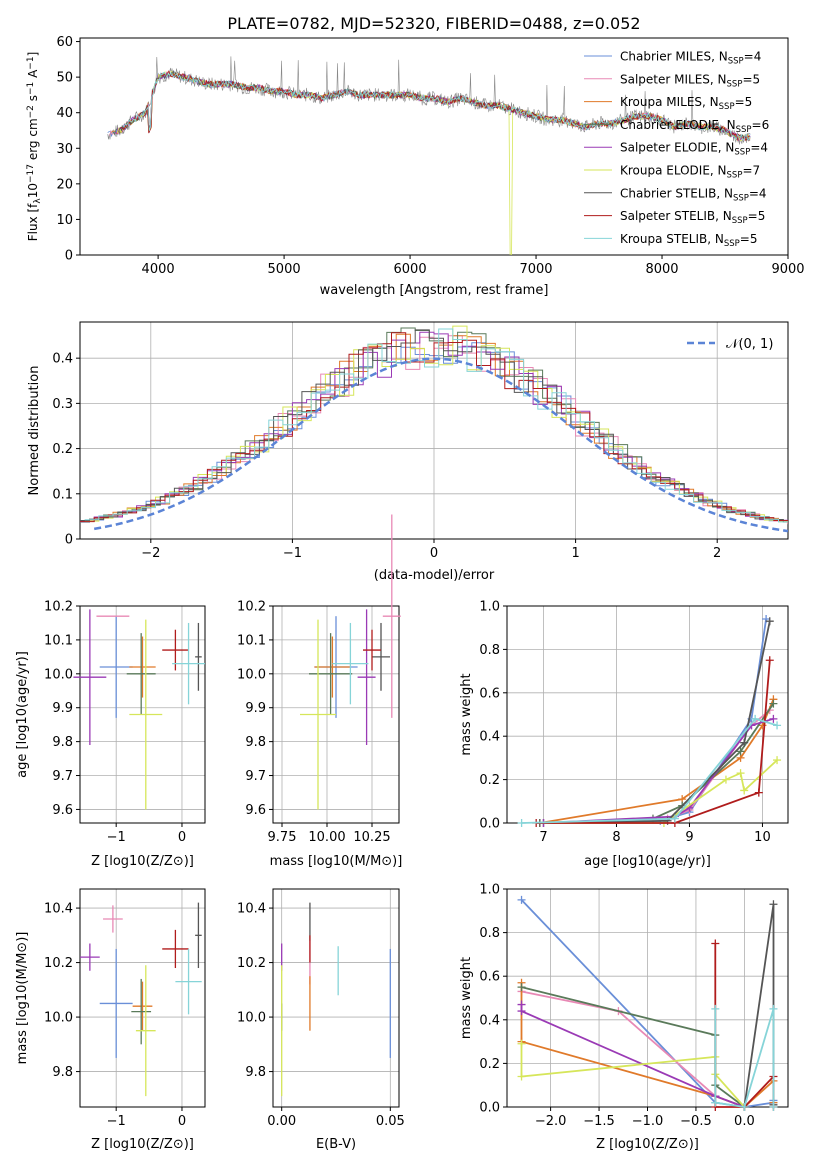  I want to click on y-tick-label: 30, so click(64, 149).